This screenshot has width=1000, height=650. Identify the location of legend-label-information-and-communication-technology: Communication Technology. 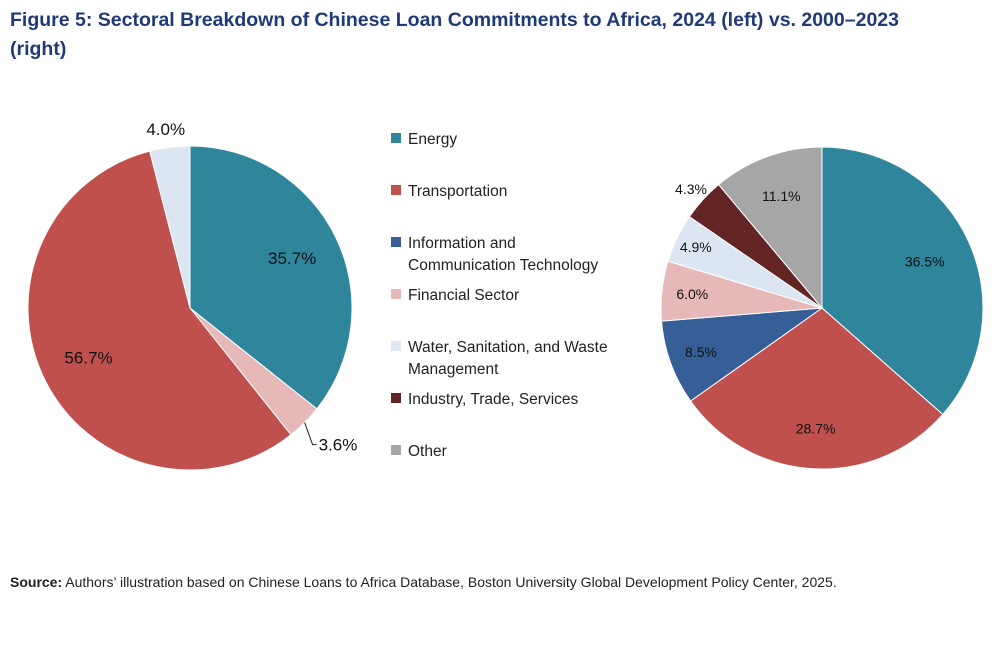
(503, 265).